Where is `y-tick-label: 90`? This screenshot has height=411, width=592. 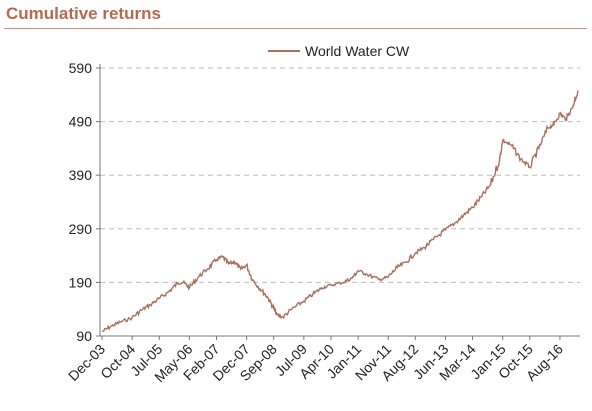 y-tick-label: 90 is located at coordinates (84, 336).